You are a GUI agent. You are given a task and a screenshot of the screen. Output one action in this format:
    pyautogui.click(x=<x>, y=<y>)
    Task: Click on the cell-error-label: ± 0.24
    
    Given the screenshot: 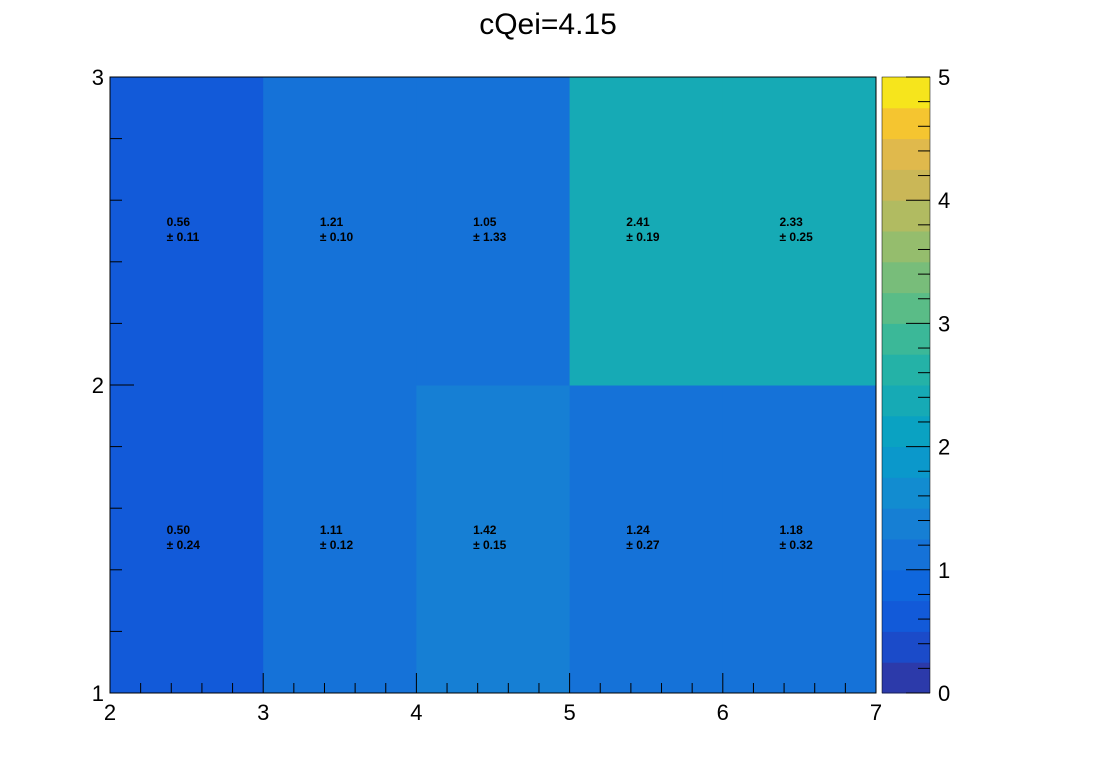 What is the action you would take?
    pyautogui.click(x=184, y=545)
    